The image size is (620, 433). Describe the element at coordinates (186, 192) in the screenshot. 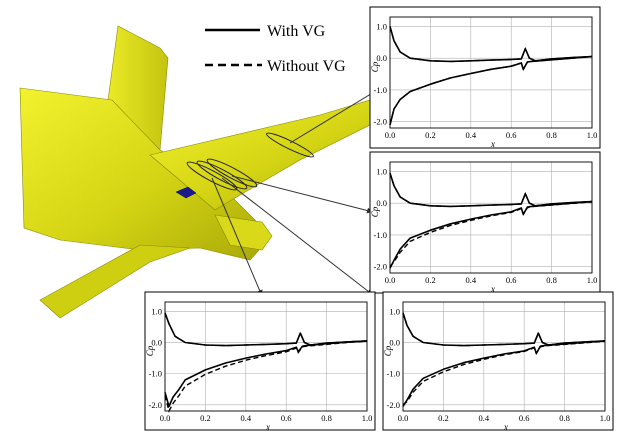

I see `vortex-generator-marker` at that location.